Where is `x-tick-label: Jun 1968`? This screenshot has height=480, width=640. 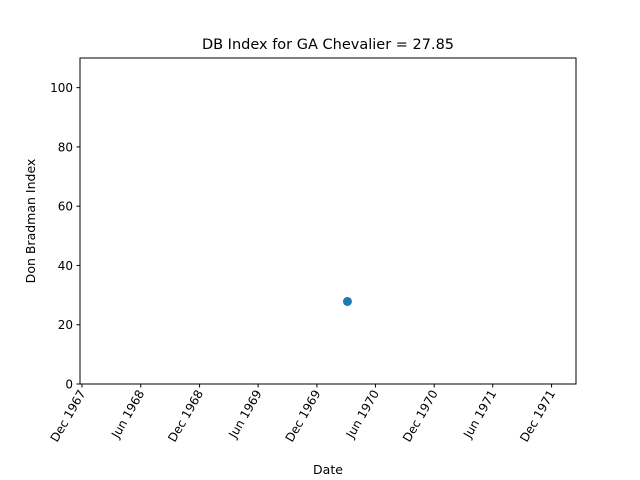
x-tick-label: Jun 1968 is located at coordinates (127, 415).